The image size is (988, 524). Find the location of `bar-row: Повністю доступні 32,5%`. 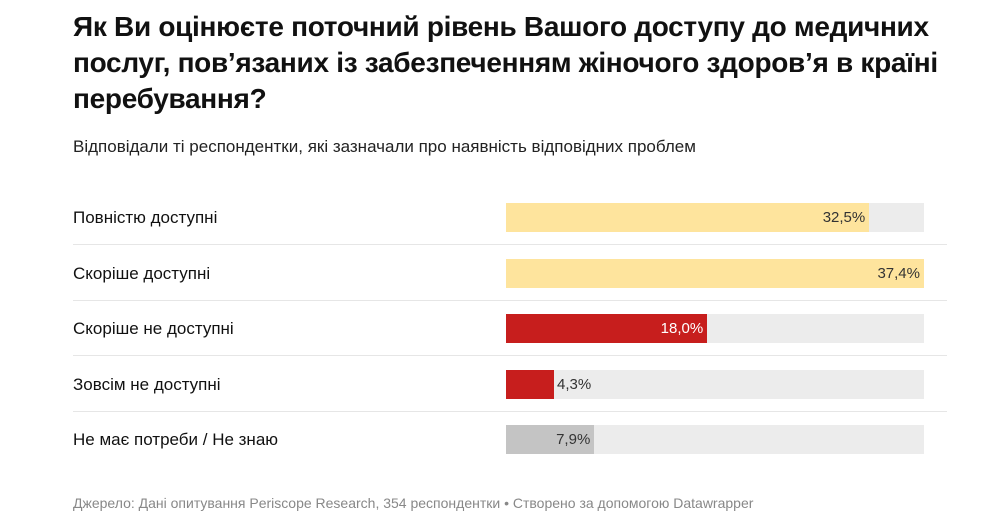

bar-row: Повністю доступні 32,5% is located at coordinates (510, 224).